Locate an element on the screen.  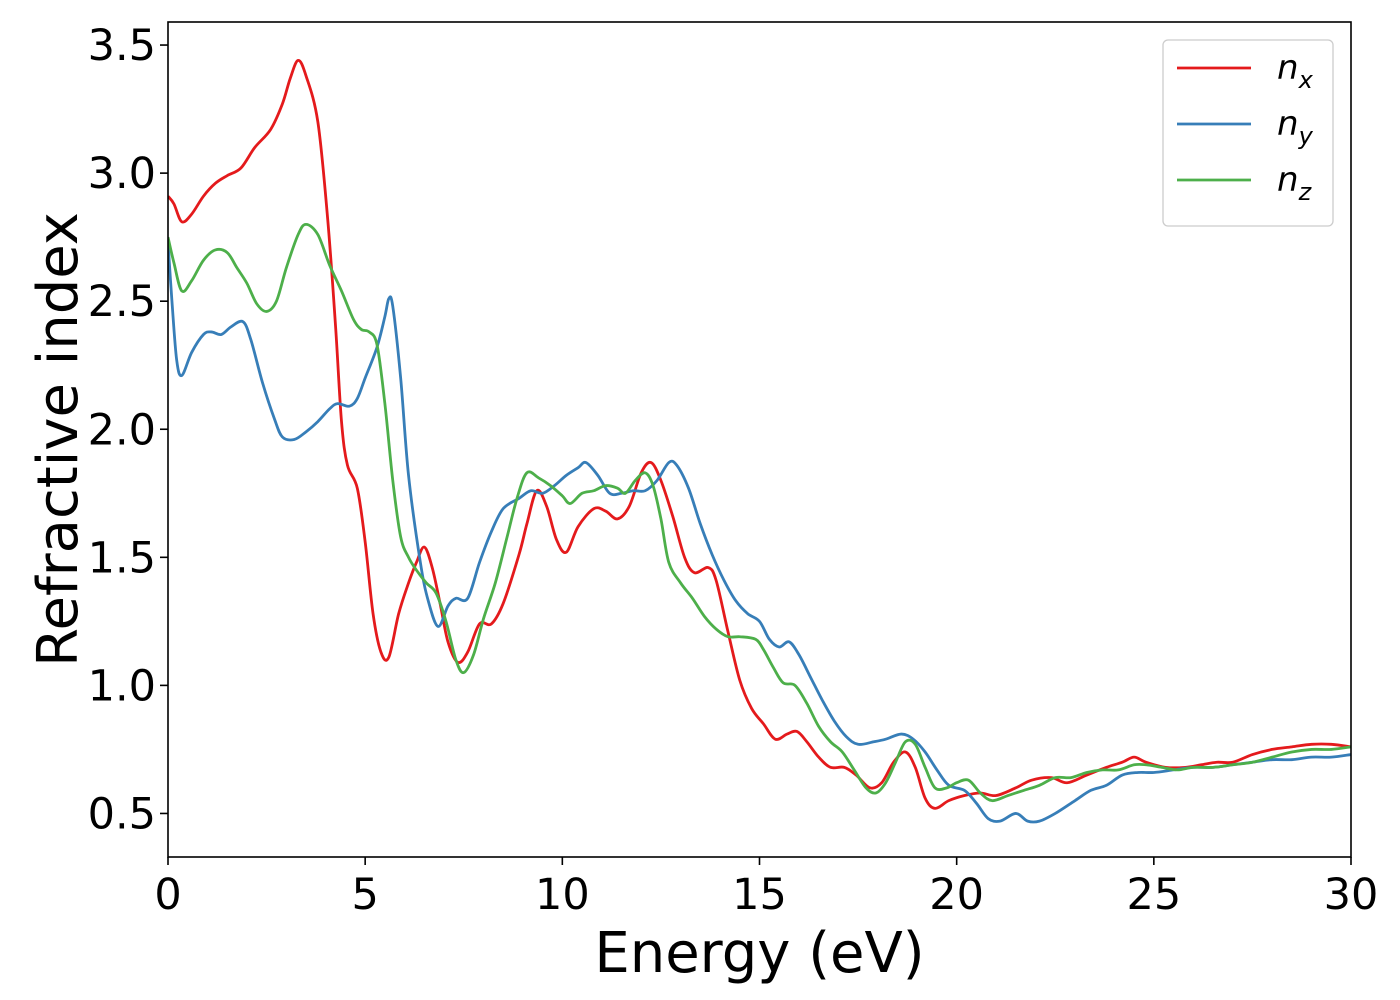
x-tick-label: 10 is located at coordinates (562, 895).